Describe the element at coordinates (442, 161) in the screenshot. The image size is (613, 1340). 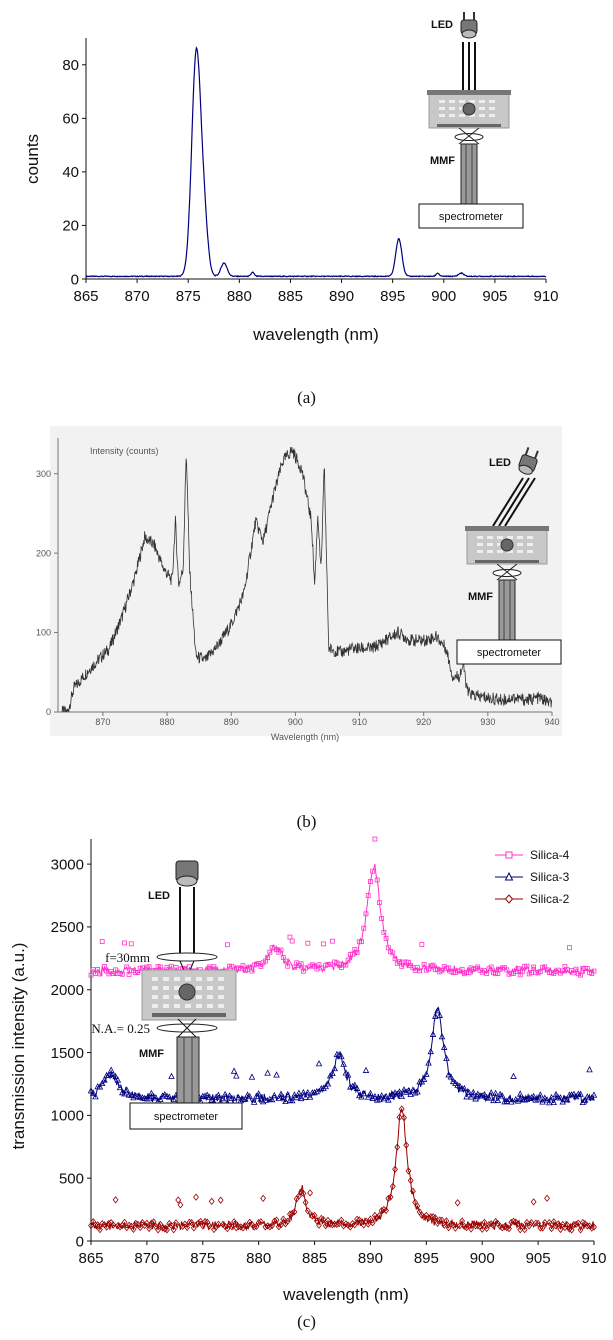
I see `fiber-label: MMF` at that location.